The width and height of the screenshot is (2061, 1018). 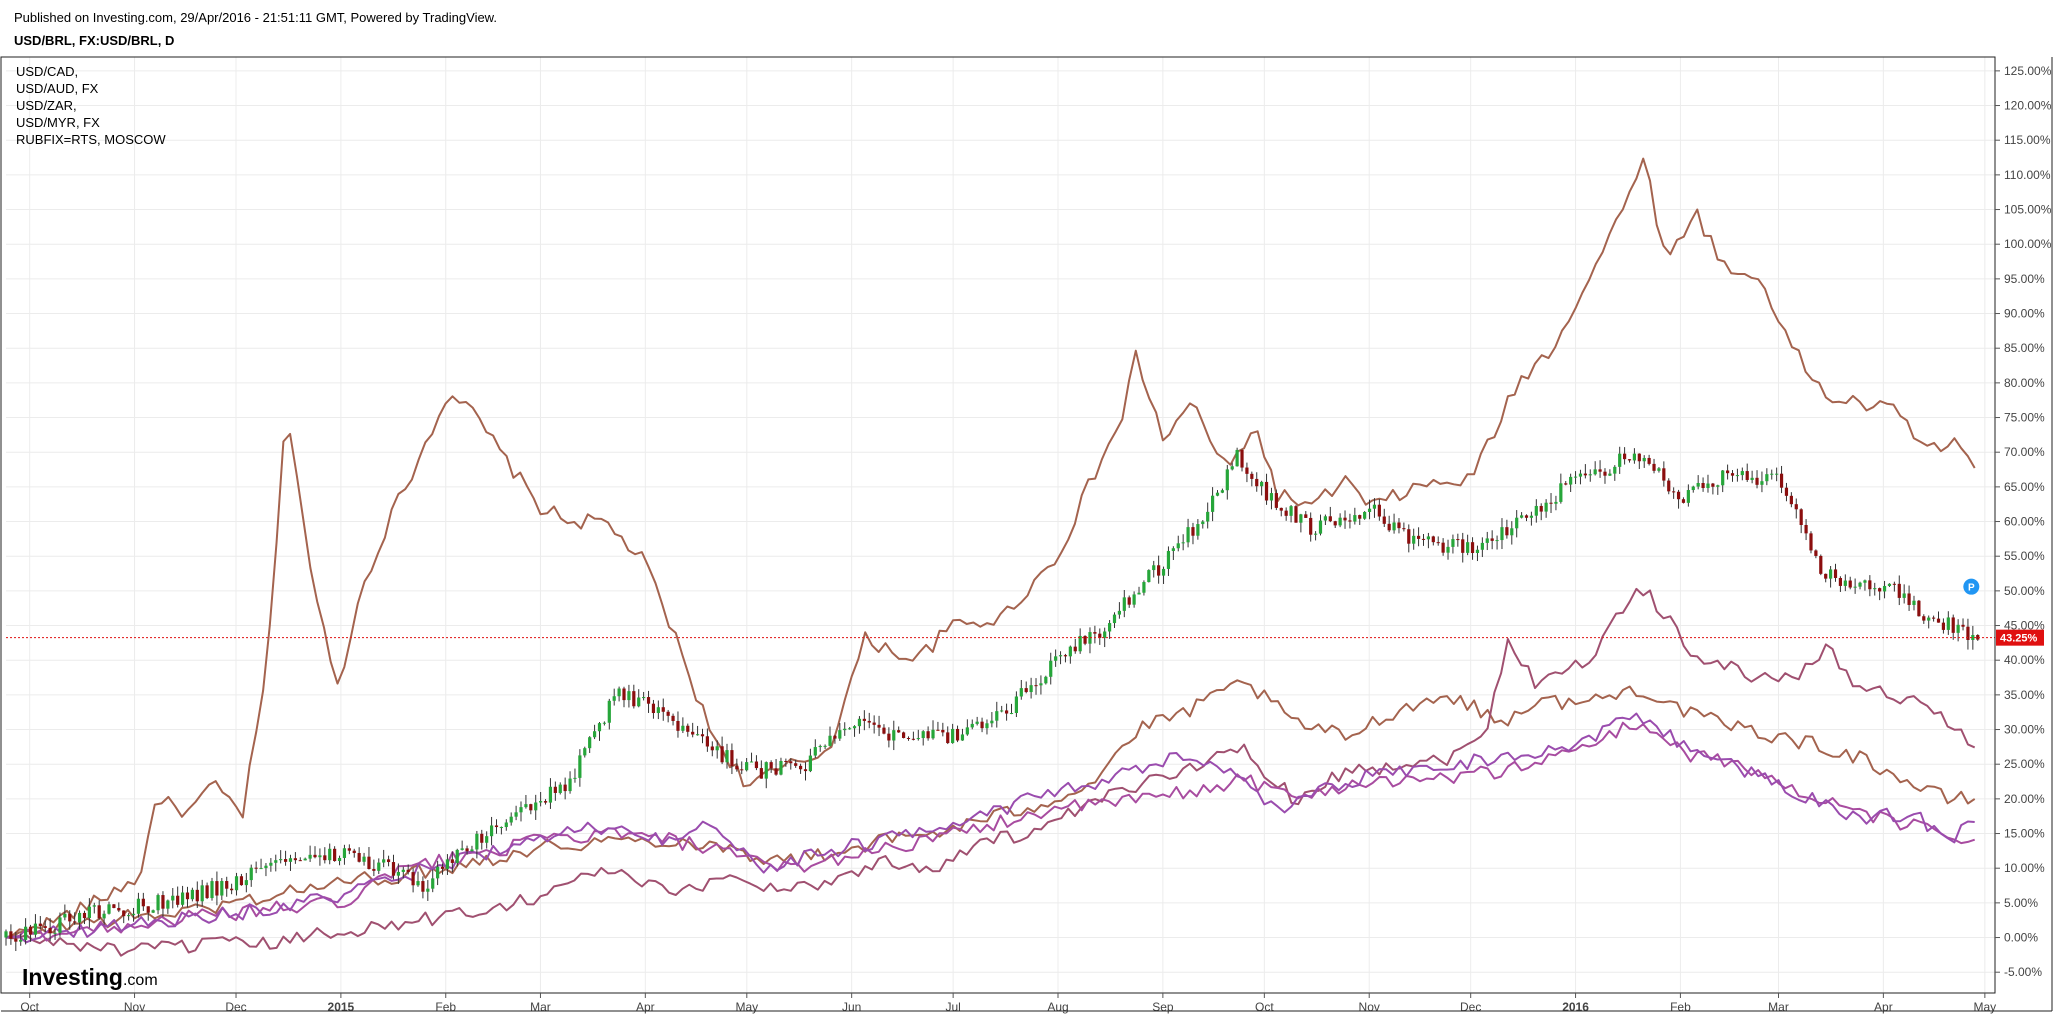 What do you see at coordinates (1369, 1007) in the screenshot?
I see `x-tick-label: Nov` at bounding box center [1369, 1007].